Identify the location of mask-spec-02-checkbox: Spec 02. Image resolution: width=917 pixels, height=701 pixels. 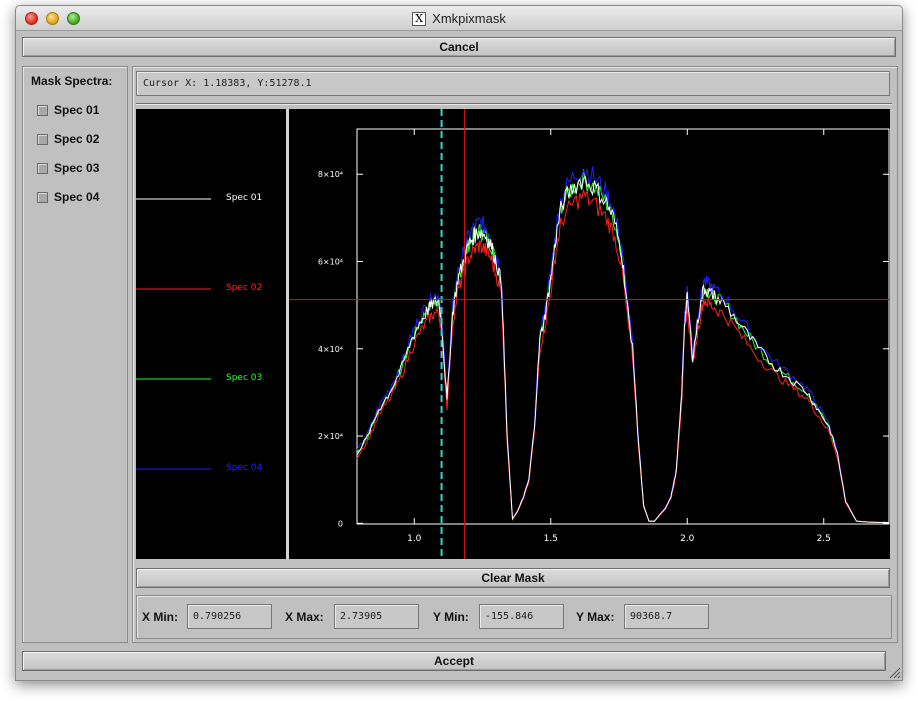
(68, 139).